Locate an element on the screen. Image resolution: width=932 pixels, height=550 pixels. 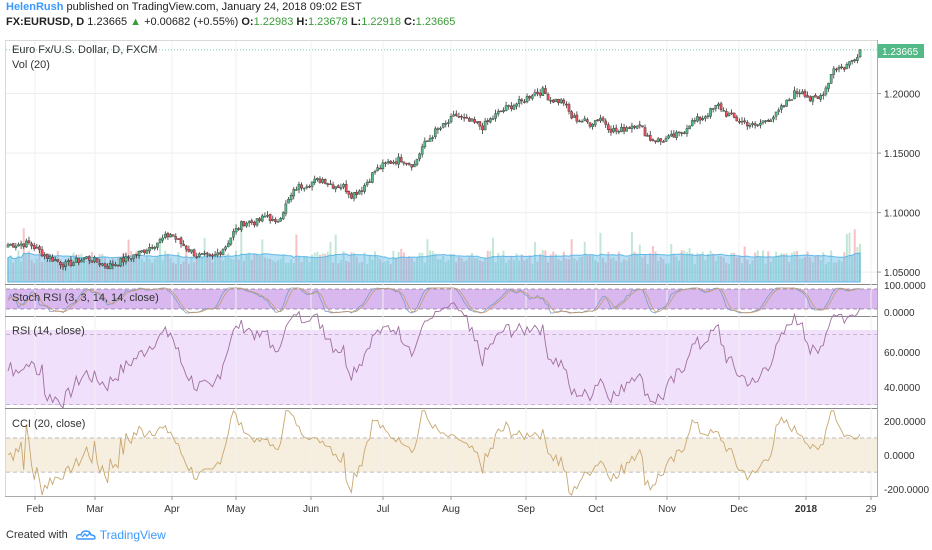
low-value: 1.22918 is located at coordinates (381, 22).